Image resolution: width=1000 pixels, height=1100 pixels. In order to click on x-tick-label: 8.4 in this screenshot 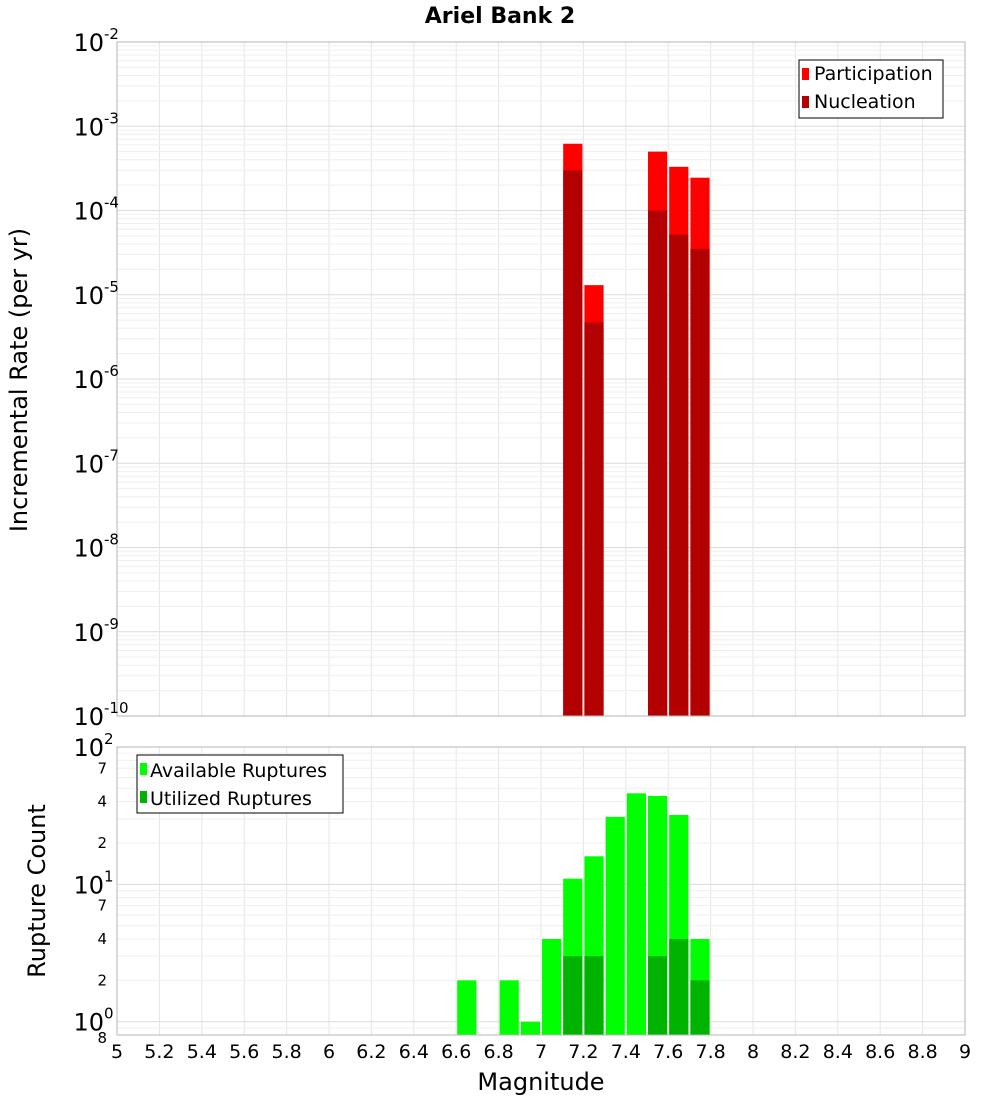, I will do `click(838, 1052)`.